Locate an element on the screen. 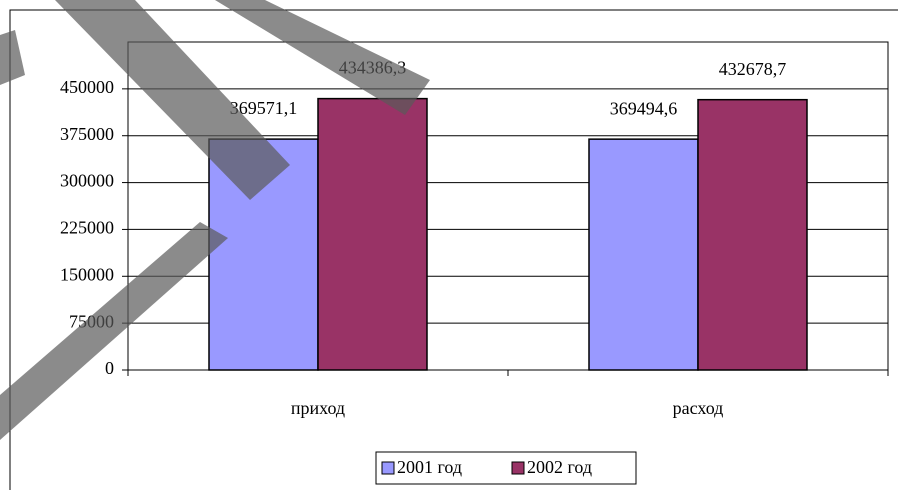 The image size is (898, 490). legend-box is located at coordinates (506, 468).